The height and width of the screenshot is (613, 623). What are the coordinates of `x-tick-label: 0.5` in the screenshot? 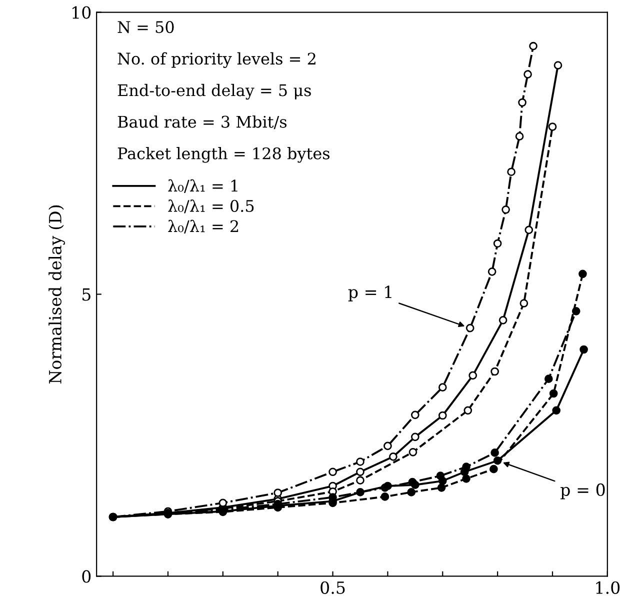 It's located at (332, 587).